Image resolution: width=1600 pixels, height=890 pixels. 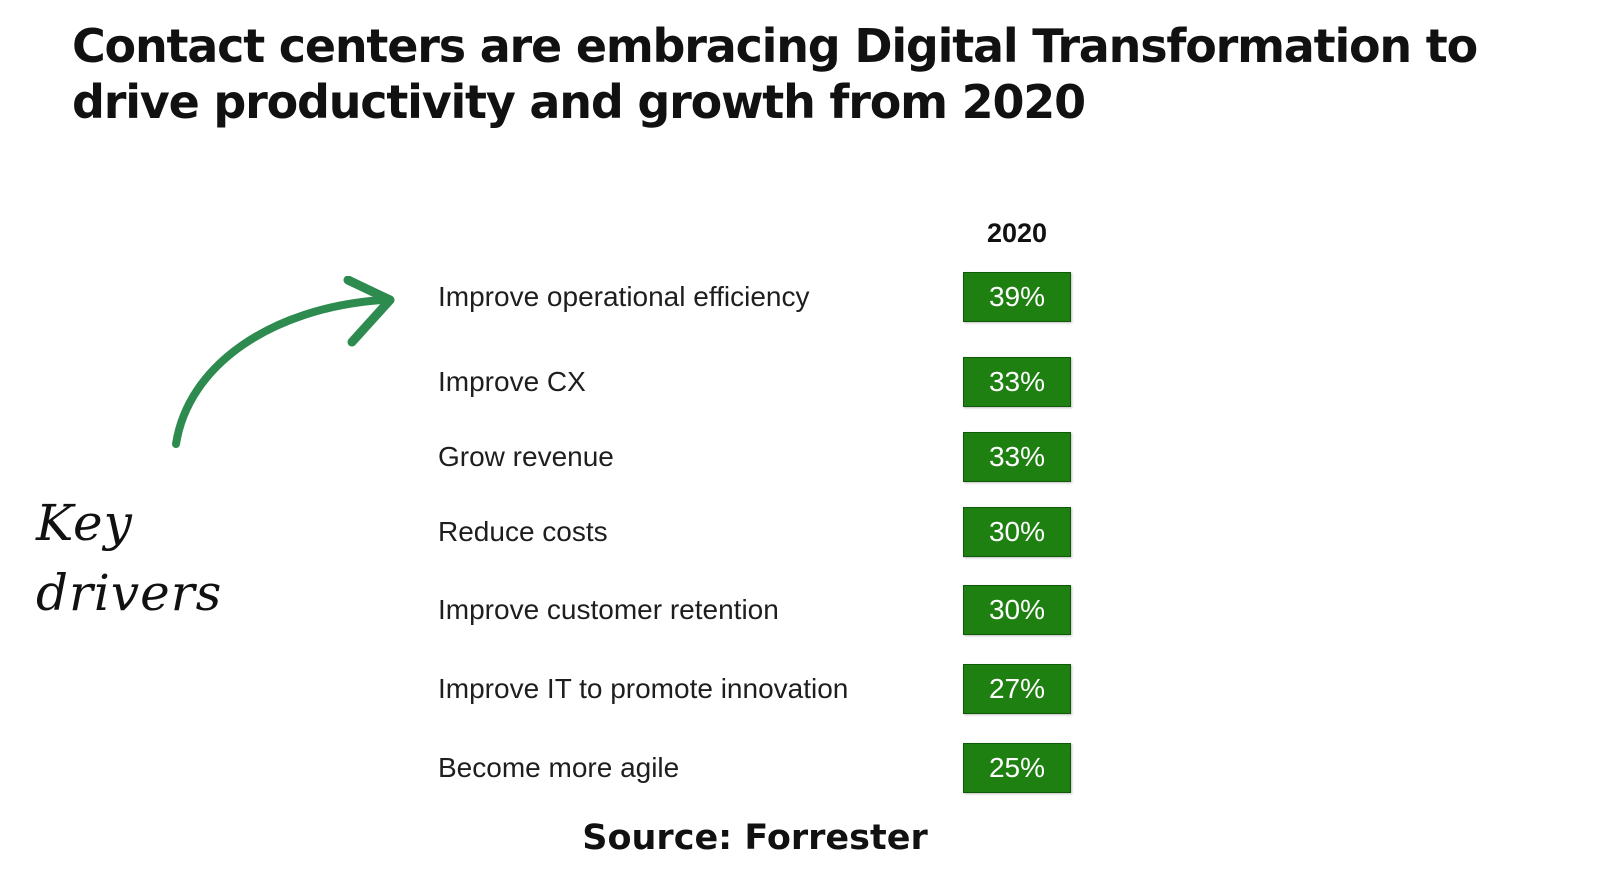 What do you see at coordinates (1017, 233) in the screenshot?
I see `column-header-year: 2020` at bounding box center [1017, 233].